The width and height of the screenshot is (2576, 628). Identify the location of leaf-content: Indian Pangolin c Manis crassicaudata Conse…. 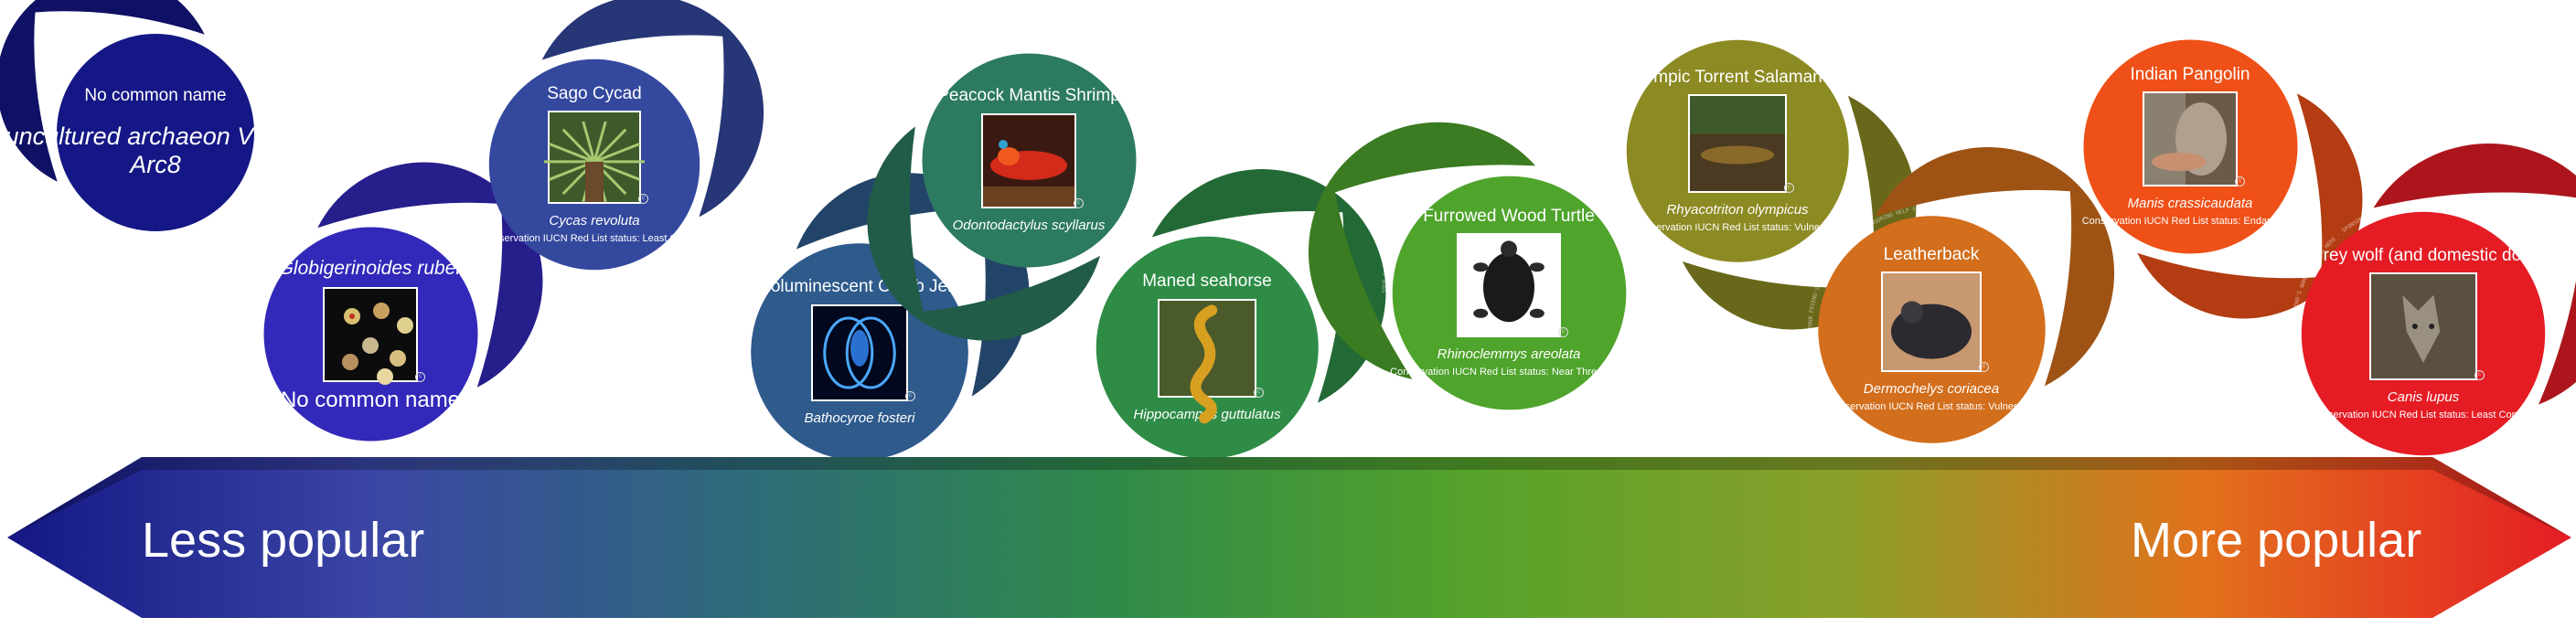
(2191, 177).